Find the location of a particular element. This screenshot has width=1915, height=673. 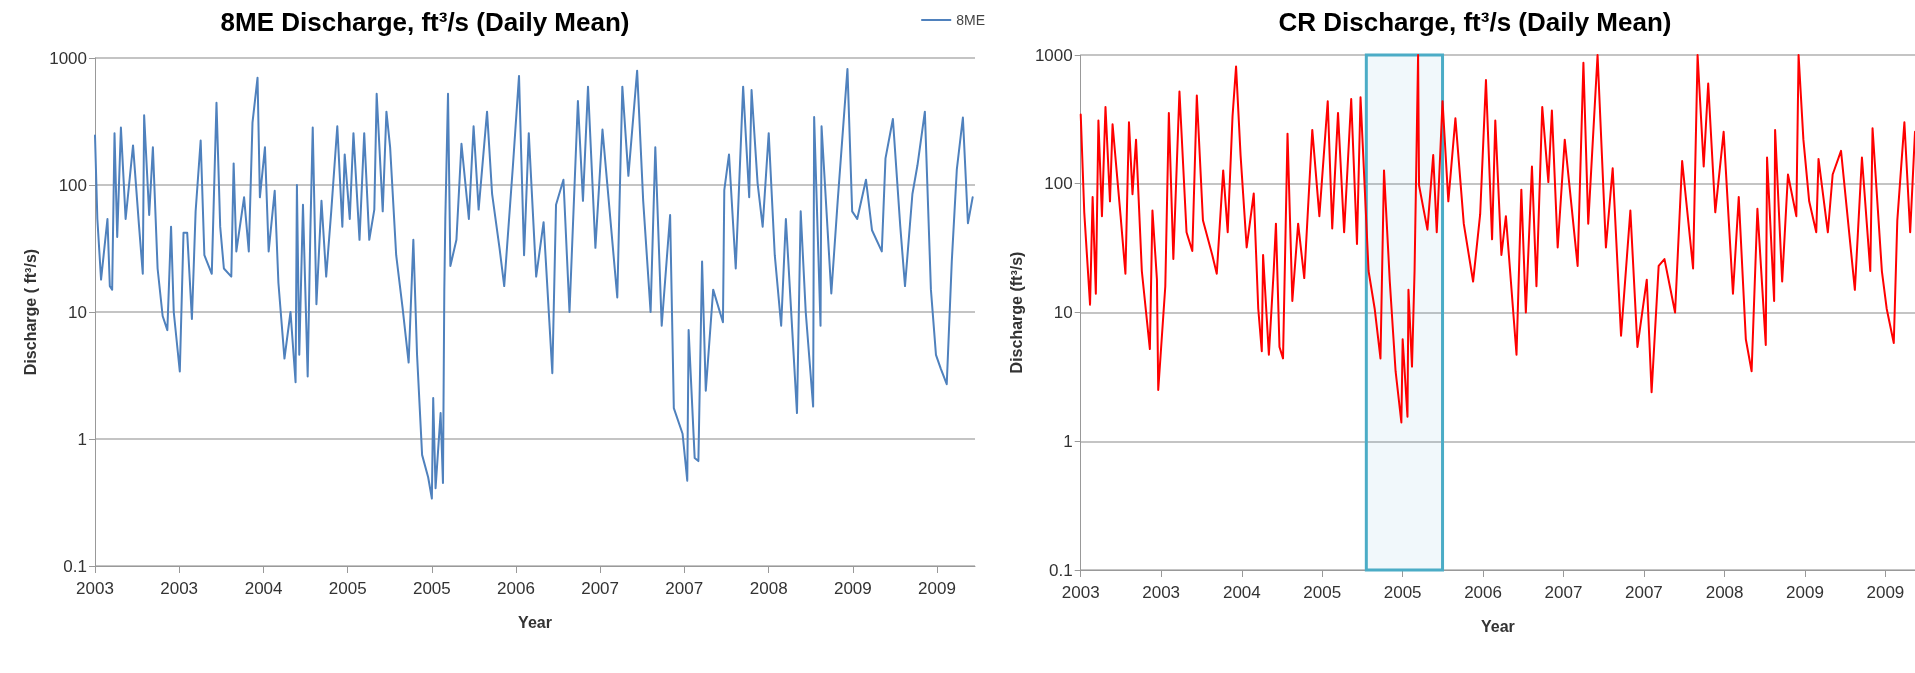

chart-title: 8ME Discharge, ft³/s (Daily Mean) is located at coordinates (425, 22).